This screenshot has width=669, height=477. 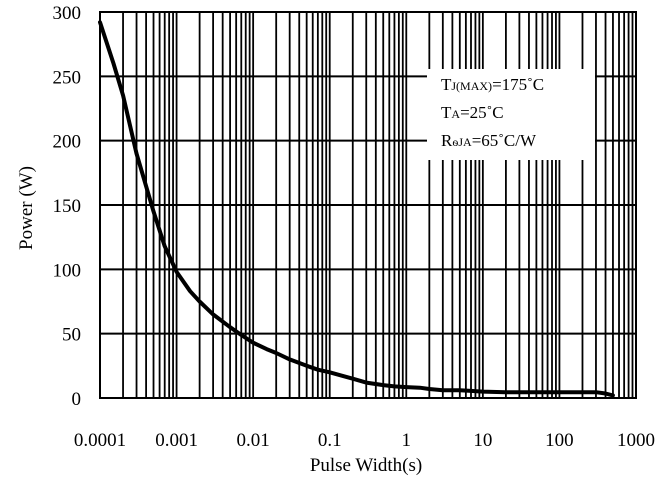 What do you see at coordinates (67, 77) in the screenshot?
I see `y-tick-label: 250` at bounding box center [67, 77].